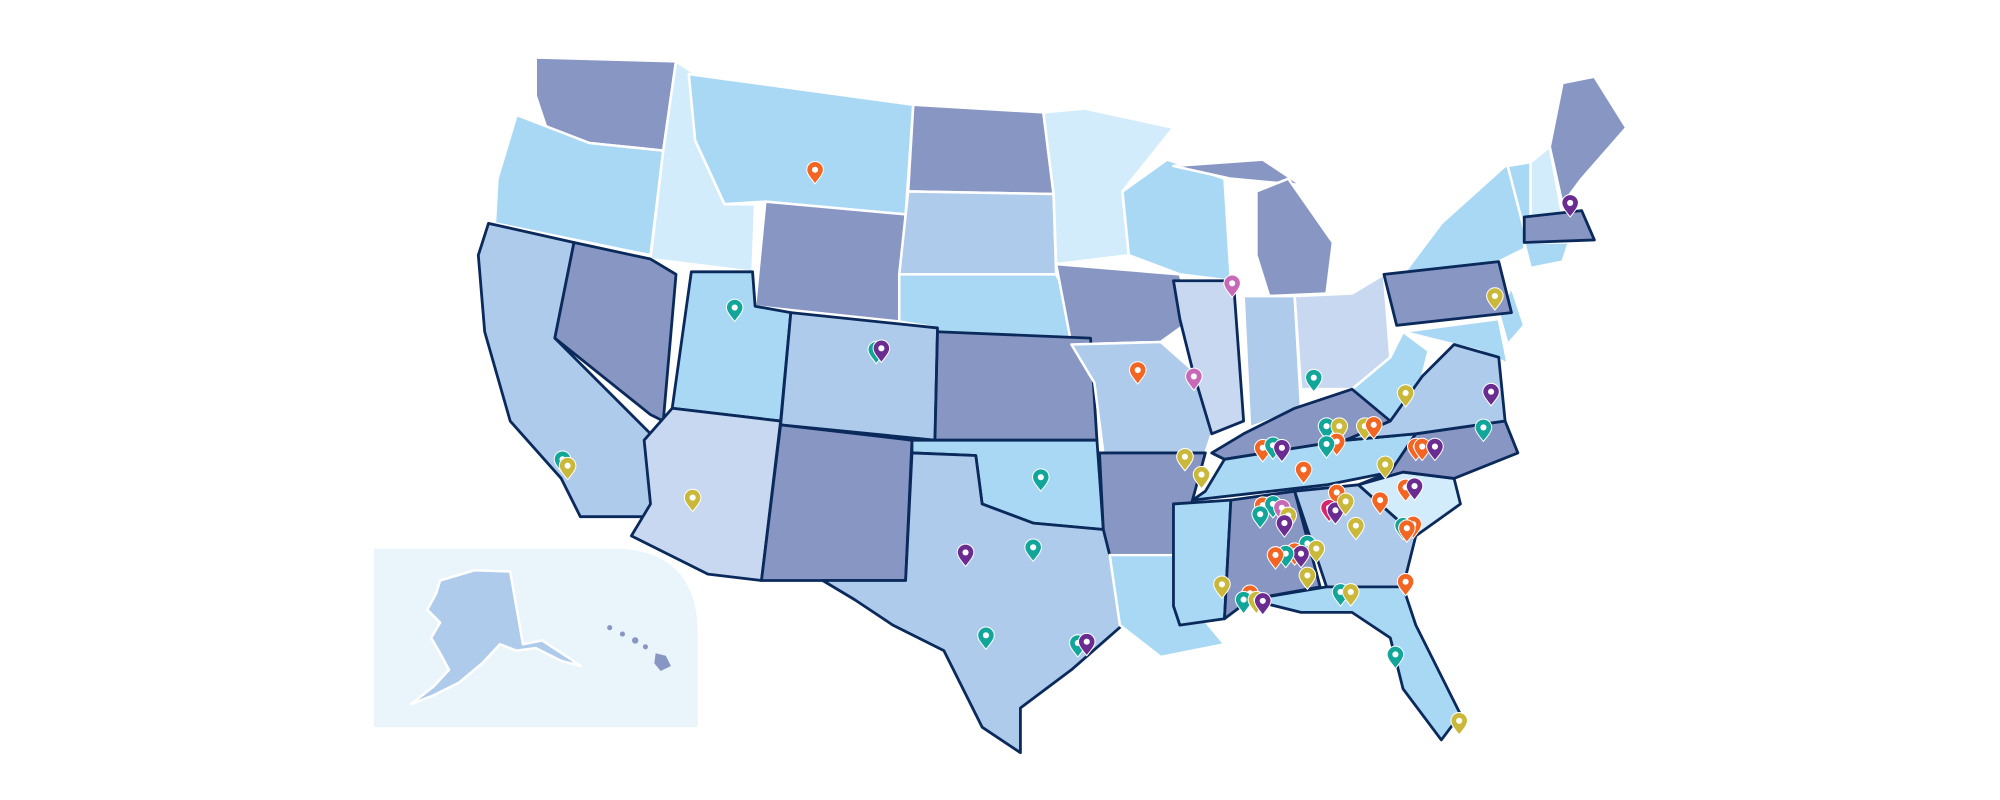 This screenshot has height=800, width=2000. I want to click on wyoming, so click(830, 261).